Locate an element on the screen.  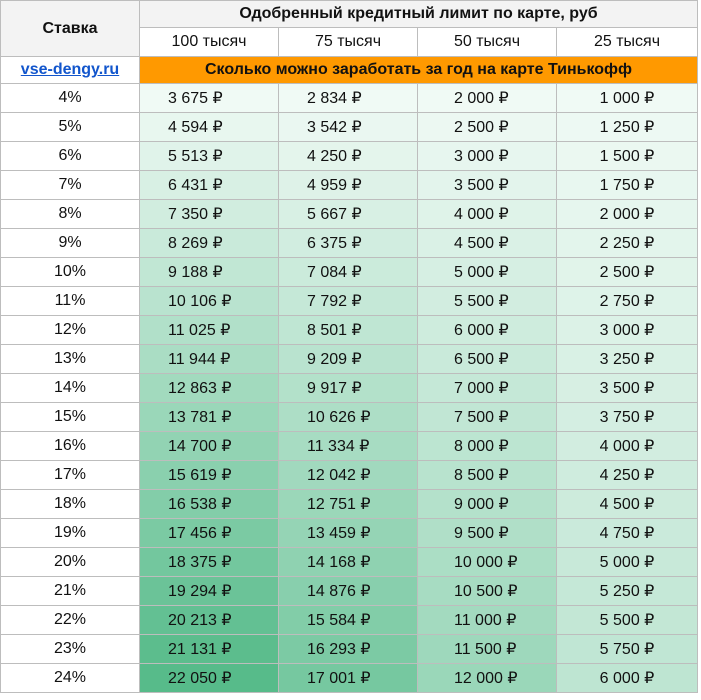
earnings-cell: 3 675 ₽ is located at coordinates (209, 98).